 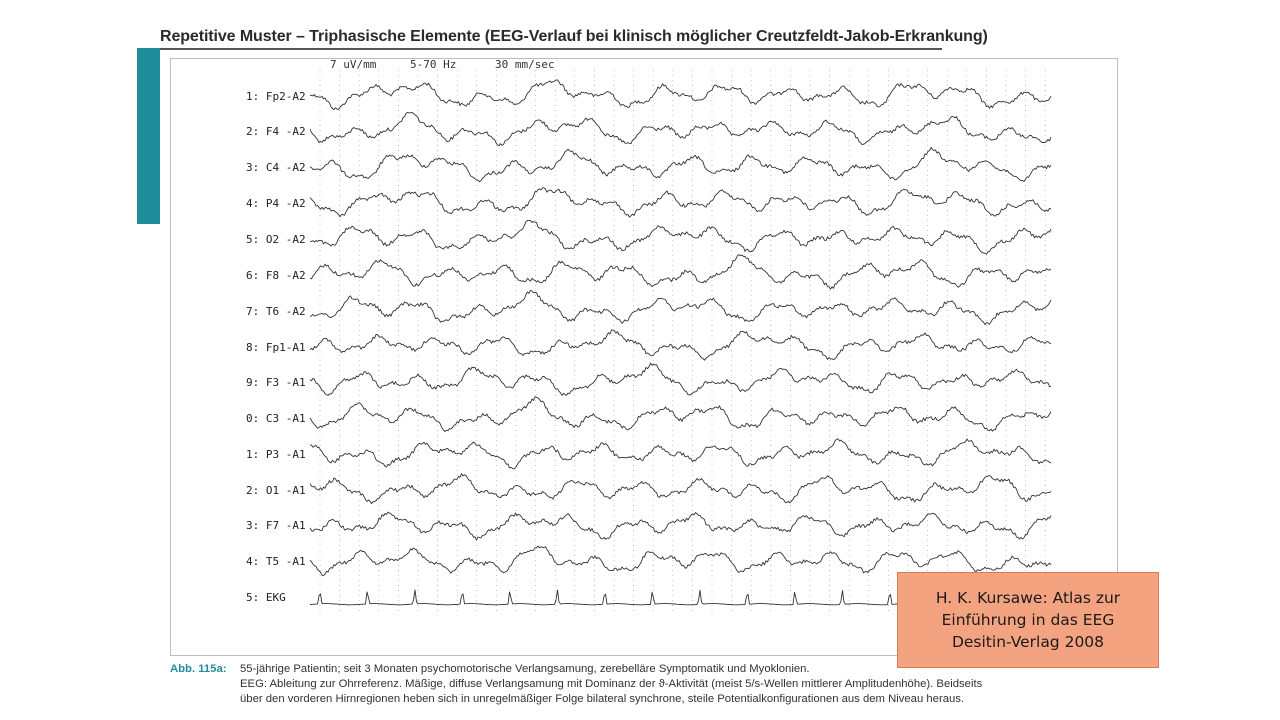 What do you see at coordinates (525, 64) in the screenshot?
I see `paper-speed-setting: 30 mm/sec` at bounding box center [525, 64].